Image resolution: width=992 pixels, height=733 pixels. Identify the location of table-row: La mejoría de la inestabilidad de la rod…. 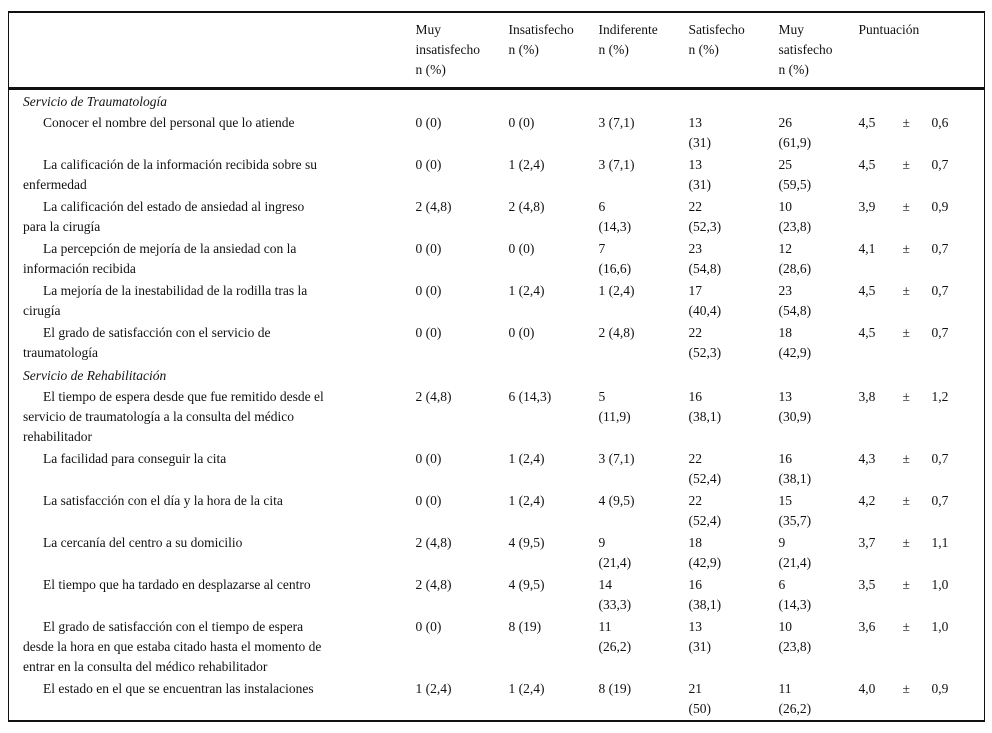
(497, 301).